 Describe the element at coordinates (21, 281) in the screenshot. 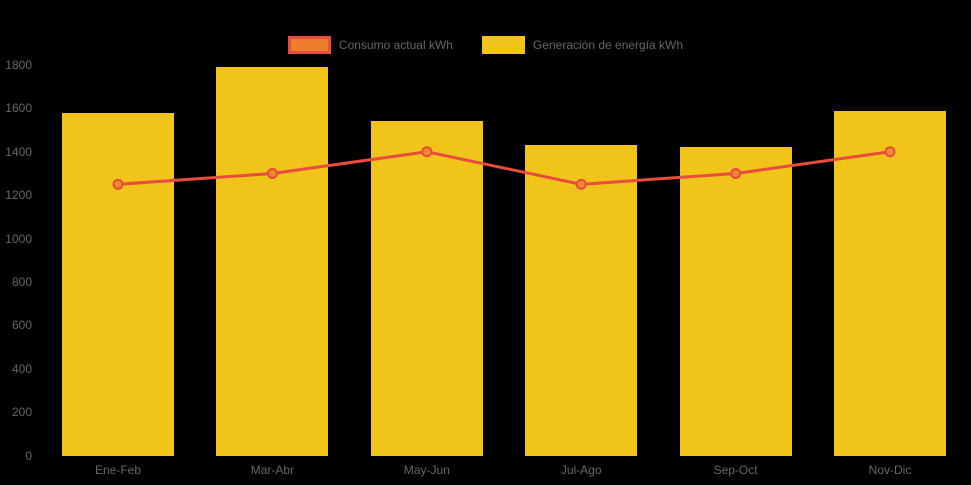

I see `y-axis-tick-label: 800` at that location.